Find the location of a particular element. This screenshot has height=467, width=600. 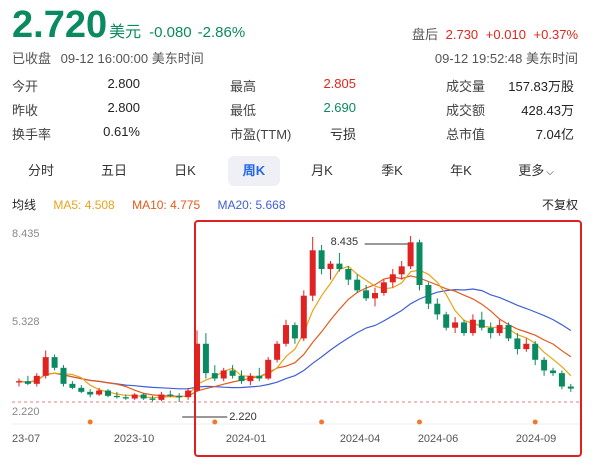

ma10-value: MA10: 4.775 is located at coordinates (166, 205).